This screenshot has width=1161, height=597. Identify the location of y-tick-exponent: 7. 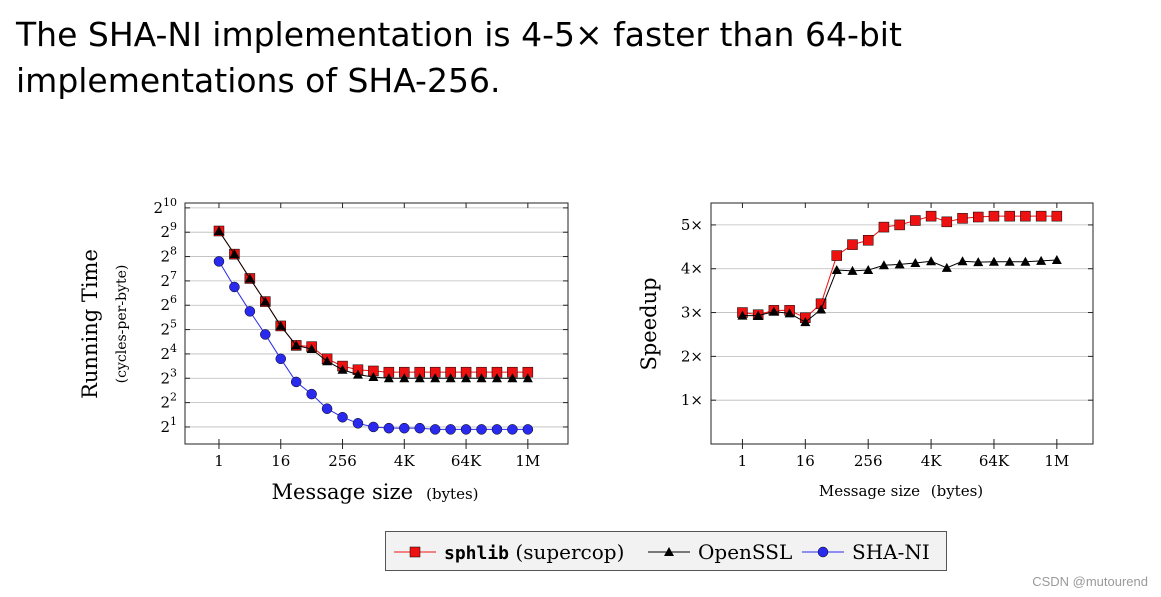
(173, 275).